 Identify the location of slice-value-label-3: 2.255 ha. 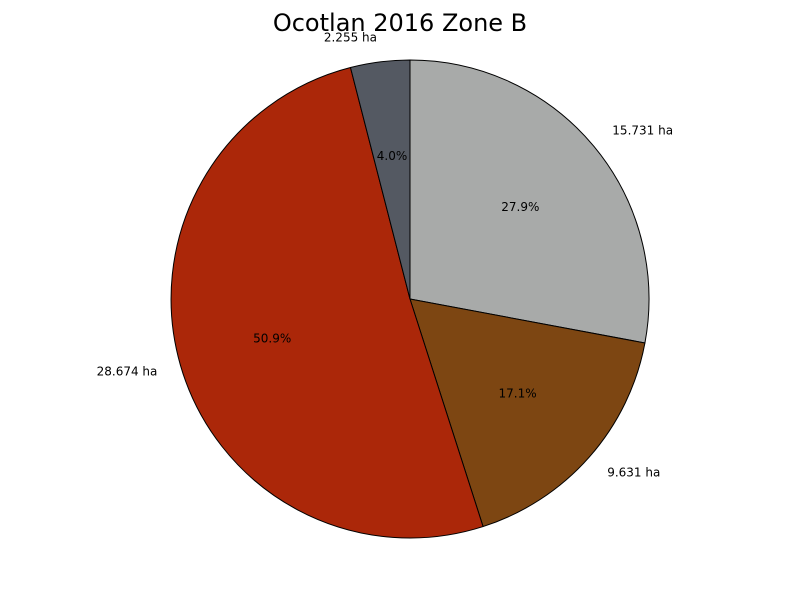
(350, 38).